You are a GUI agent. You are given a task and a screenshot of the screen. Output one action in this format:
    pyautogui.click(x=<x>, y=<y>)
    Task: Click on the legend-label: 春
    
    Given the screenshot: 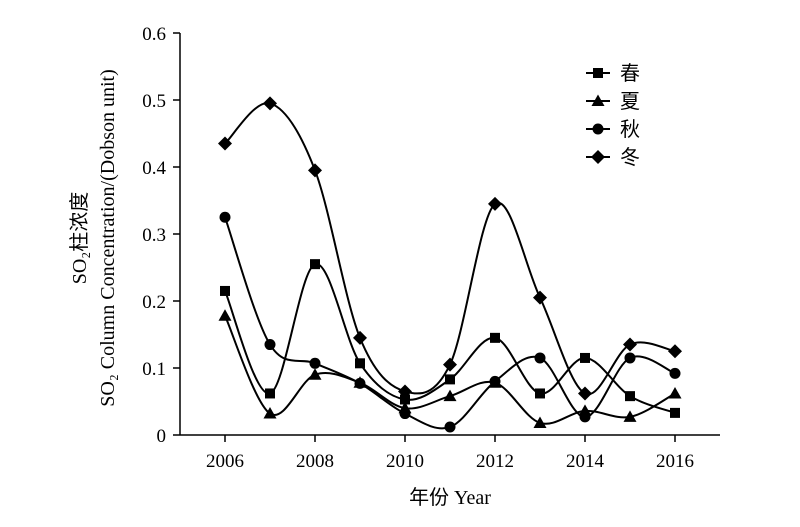 What is the action you would take?
    pyautogui.click(x=630, y=73)
    